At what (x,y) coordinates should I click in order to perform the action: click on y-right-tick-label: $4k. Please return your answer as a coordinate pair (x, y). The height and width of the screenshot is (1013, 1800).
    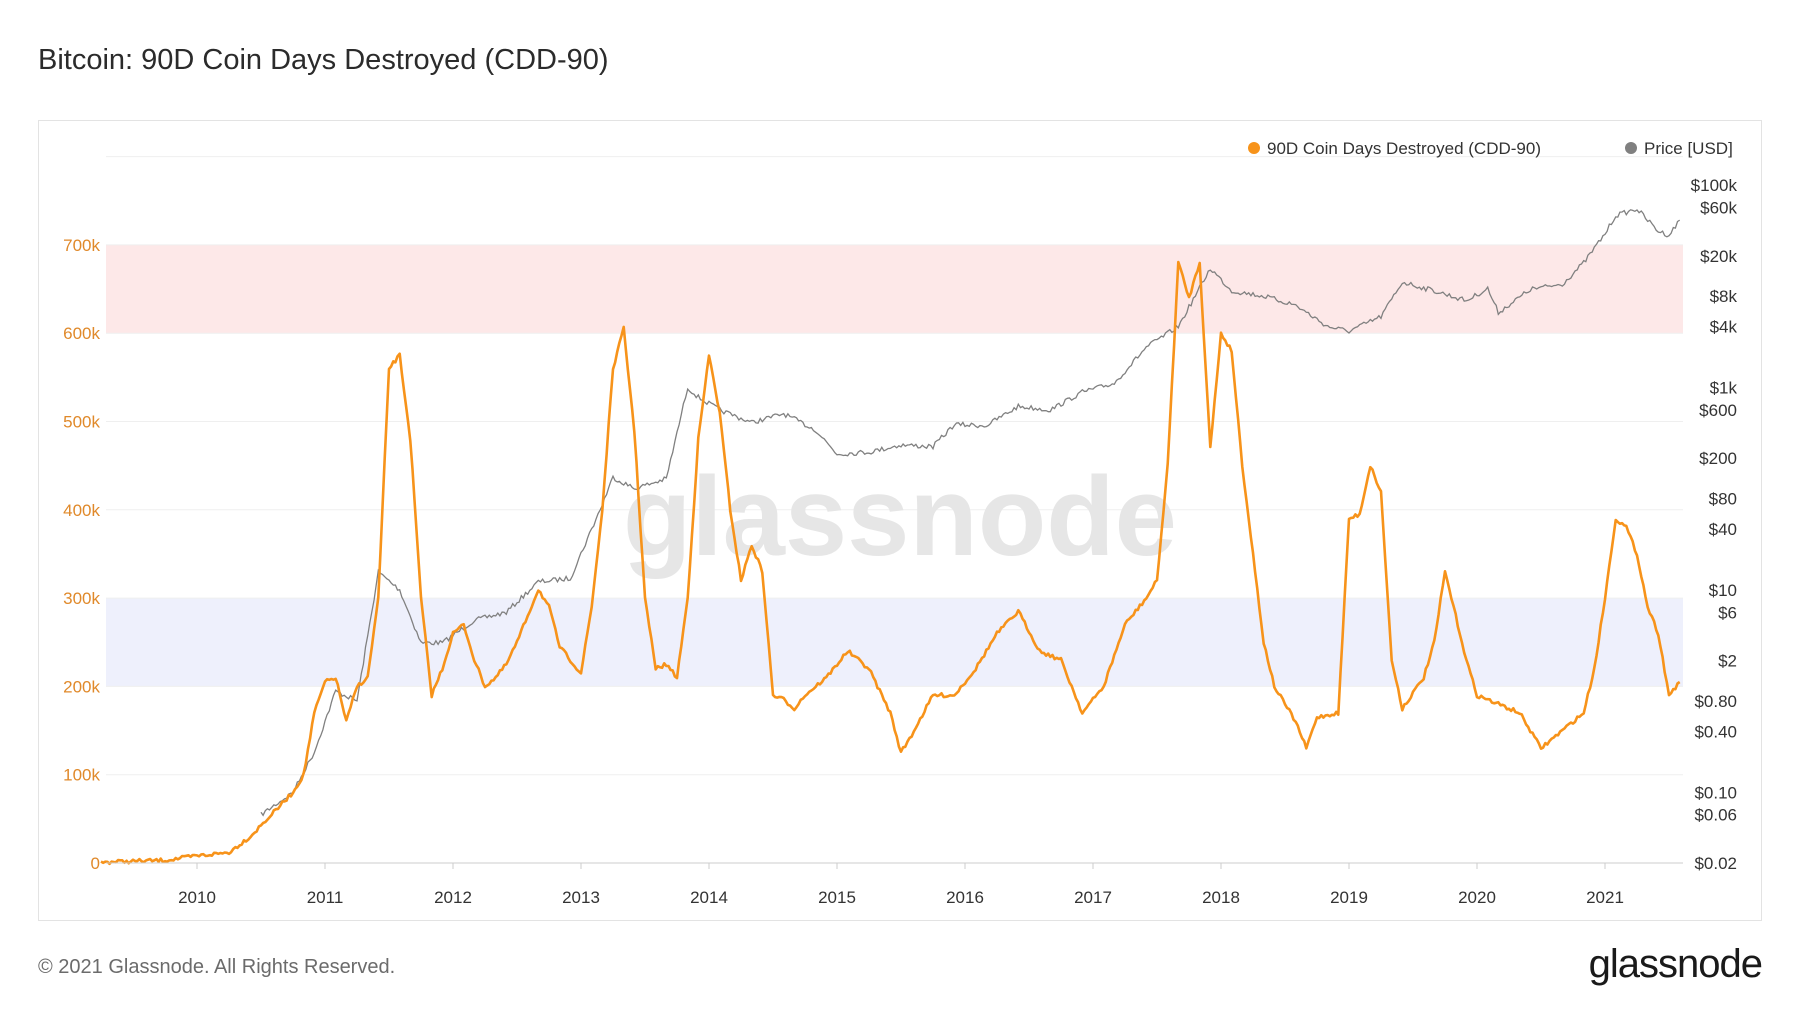
    Looking at the image, I should click on (1724, 327).